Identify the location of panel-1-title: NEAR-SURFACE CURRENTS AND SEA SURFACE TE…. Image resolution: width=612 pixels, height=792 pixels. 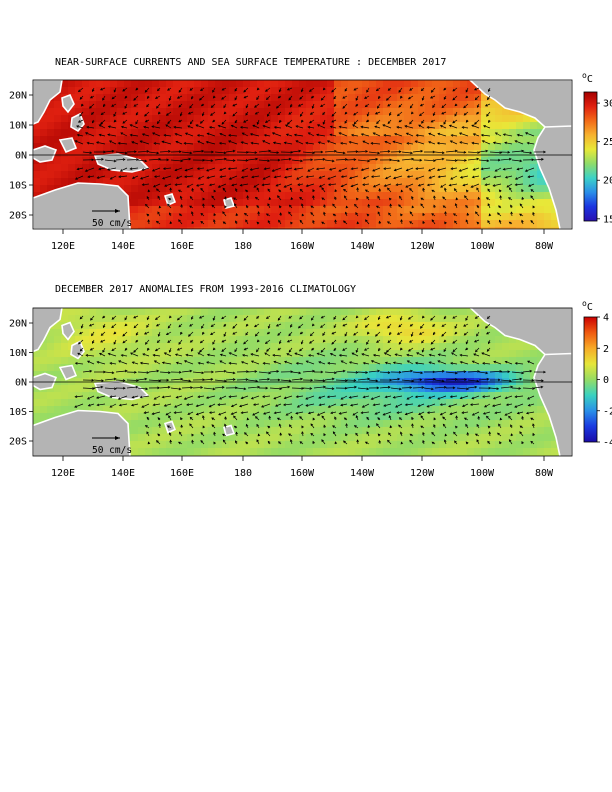
(250, 62).